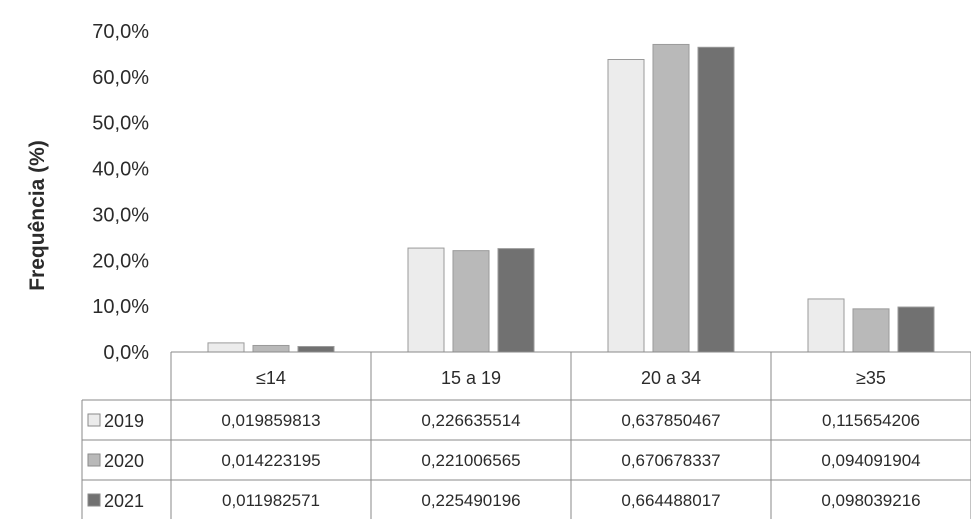  What do you see at coordinates (271, 378) in the screenshot?
I see `category-label: ≤14` at bounding box center [271, 378].